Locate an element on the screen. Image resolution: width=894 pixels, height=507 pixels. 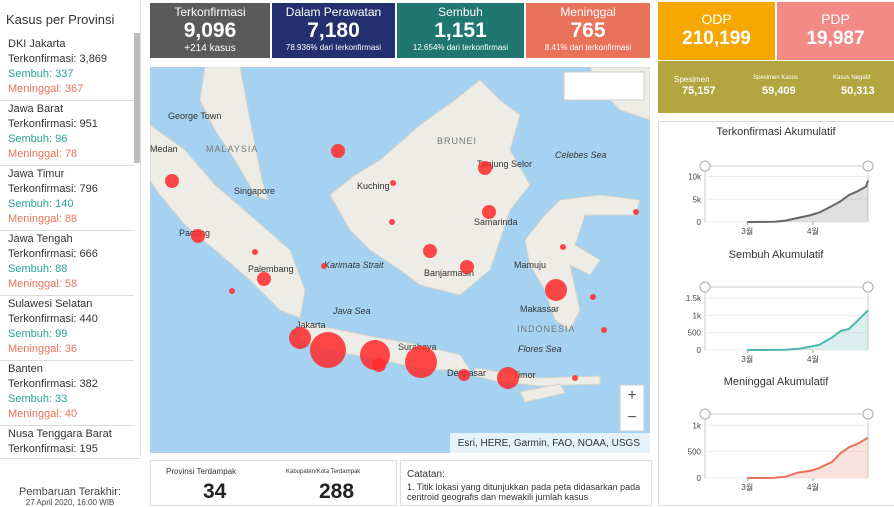
province-deaths: Meninggal: 78 is located at coordinates (43, 154).